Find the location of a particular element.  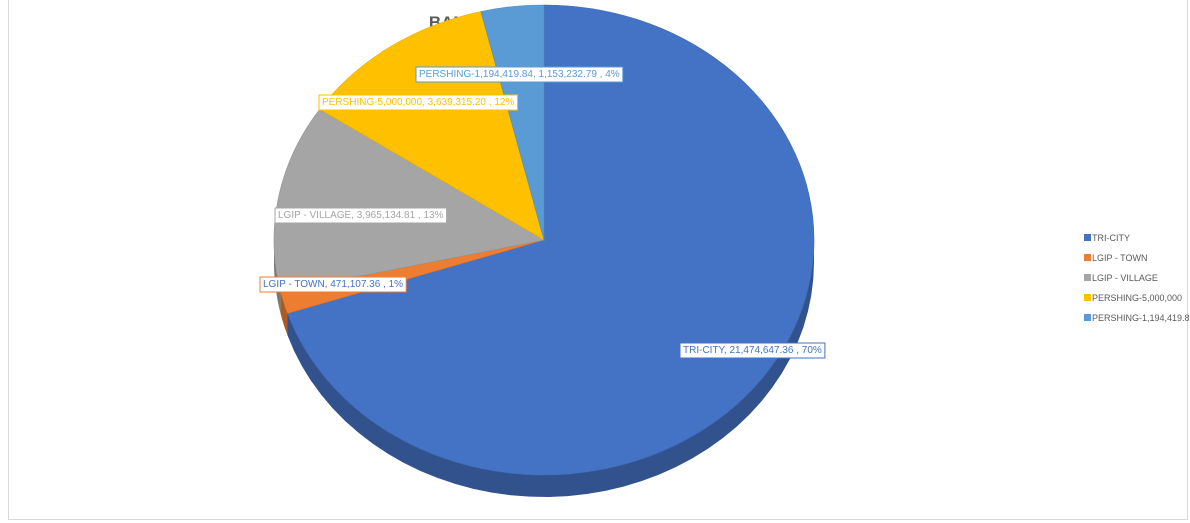

pie-slice-lgip-village is located at coordinates (409, 200).